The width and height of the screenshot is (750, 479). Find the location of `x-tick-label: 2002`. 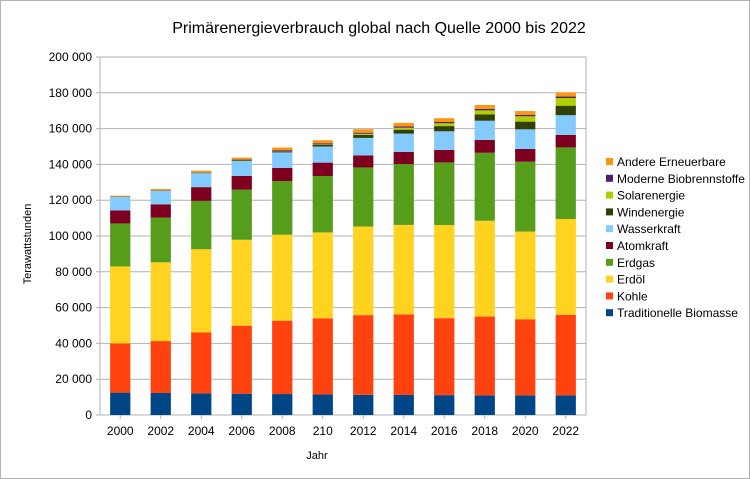

x-tick-label: 2002 is located at coordinates (160, 431).